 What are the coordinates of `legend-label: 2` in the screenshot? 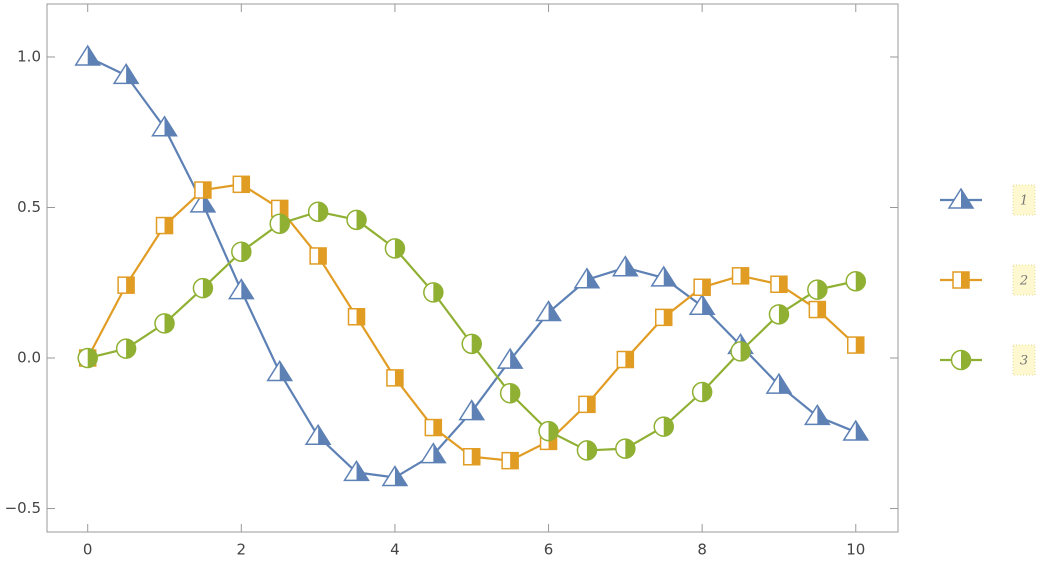 It's located at (1023, 281).